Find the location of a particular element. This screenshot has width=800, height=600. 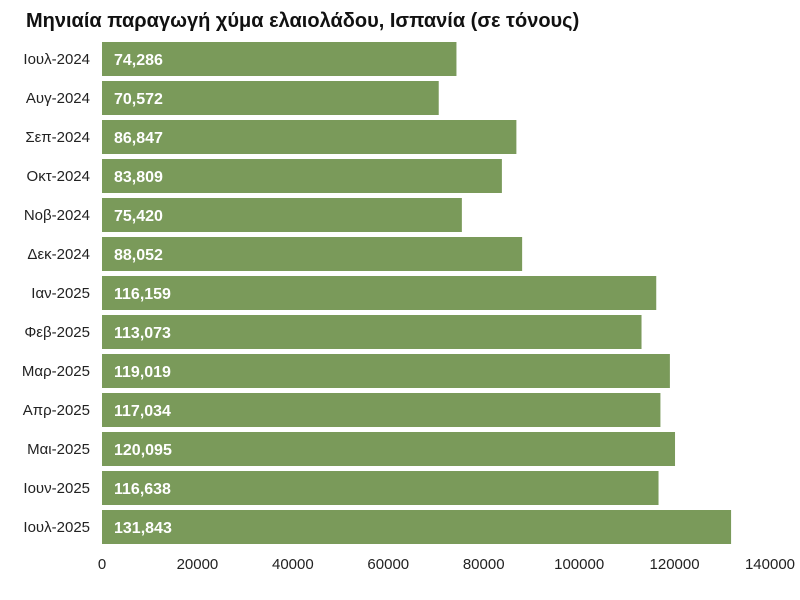

x-tick-label: 60000 is located at coordinates (388, 564).